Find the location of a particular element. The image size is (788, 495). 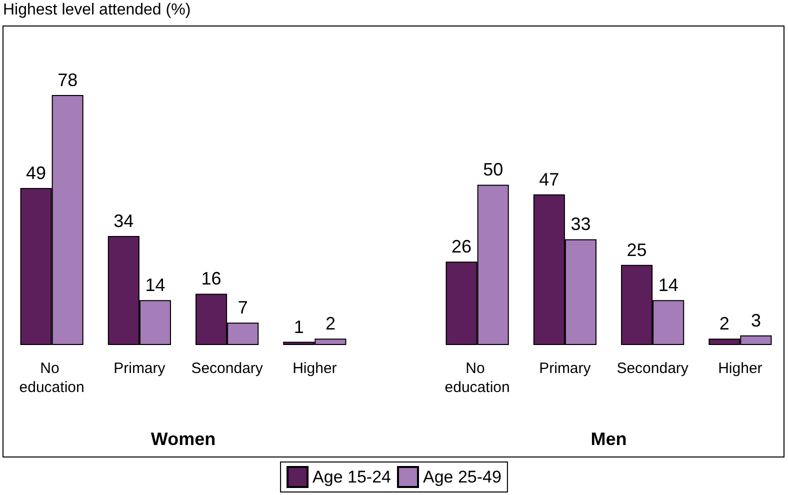

data-label: 78 is located at coordinates (68, 80).